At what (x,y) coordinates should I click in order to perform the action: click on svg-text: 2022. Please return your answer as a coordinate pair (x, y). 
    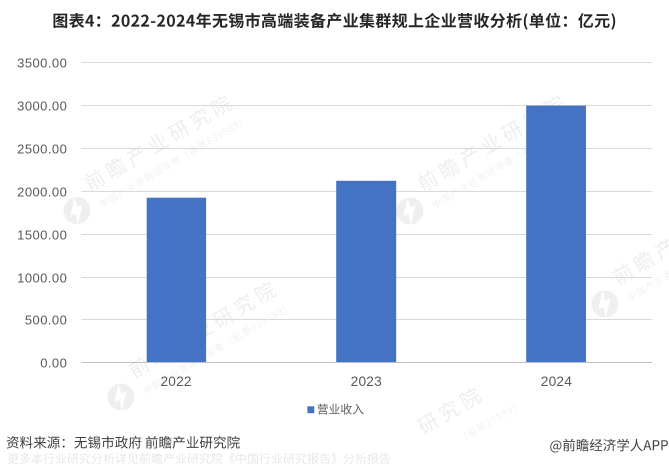
    Looking at the image, I should click on (175, 381).